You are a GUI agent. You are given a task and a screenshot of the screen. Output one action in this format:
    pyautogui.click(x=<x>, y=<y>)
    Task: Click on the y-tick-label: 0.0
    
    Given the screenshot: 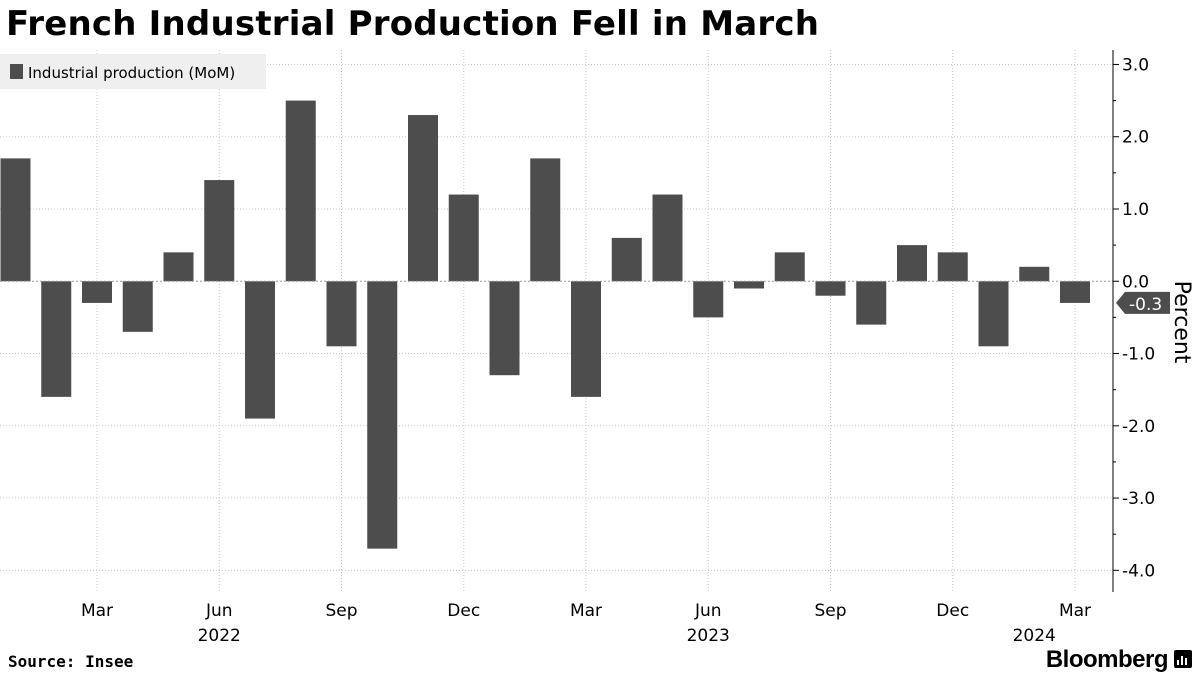 What is the action you would take?
    pyautogui.click(x=1135, y=282)
    